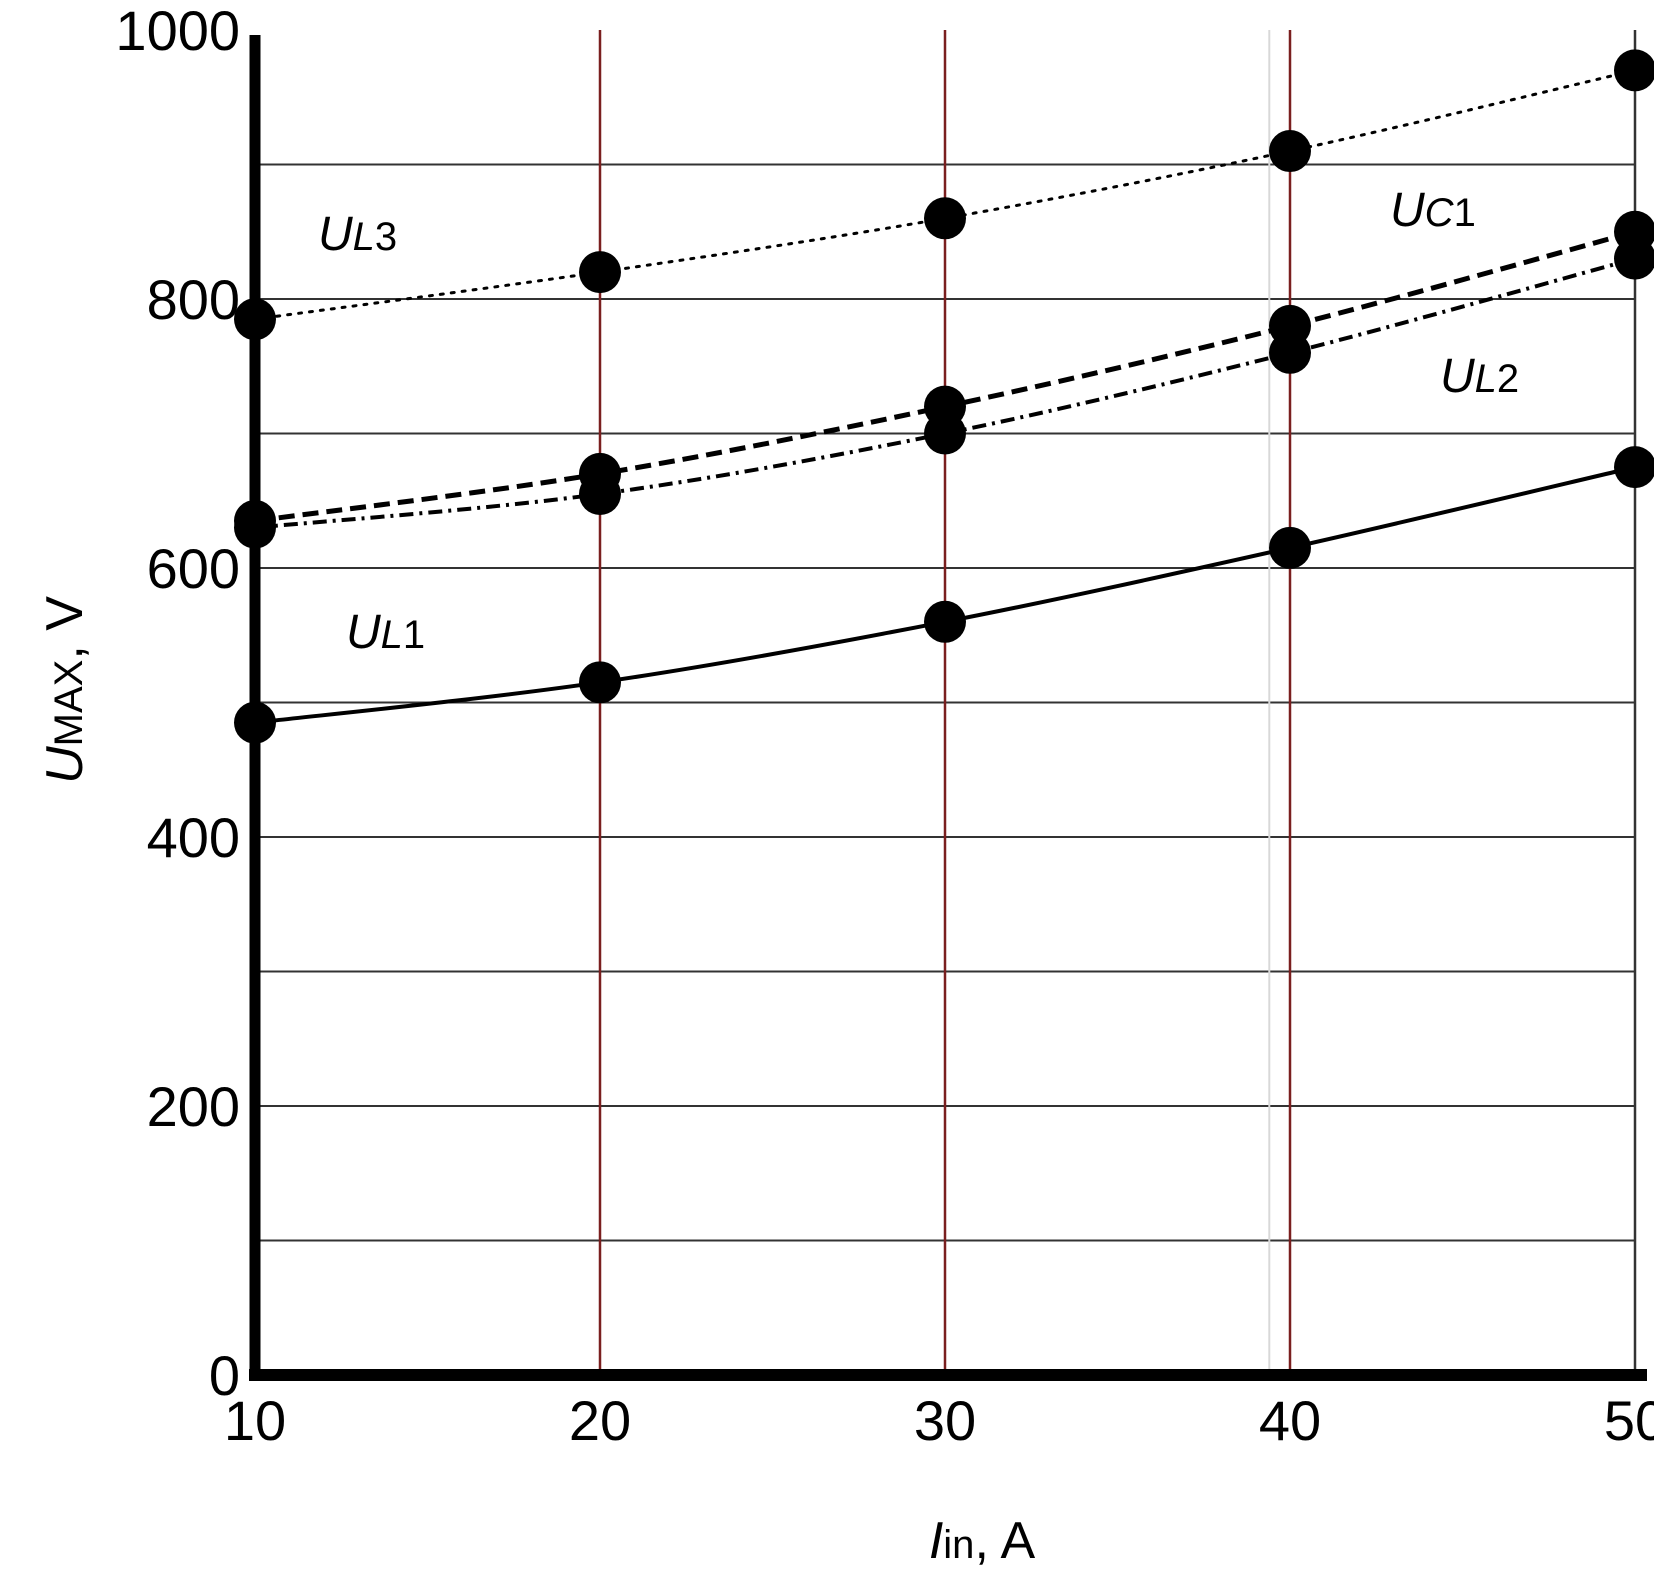  I want to click on y-tick-label: 800, so click(193, 299).